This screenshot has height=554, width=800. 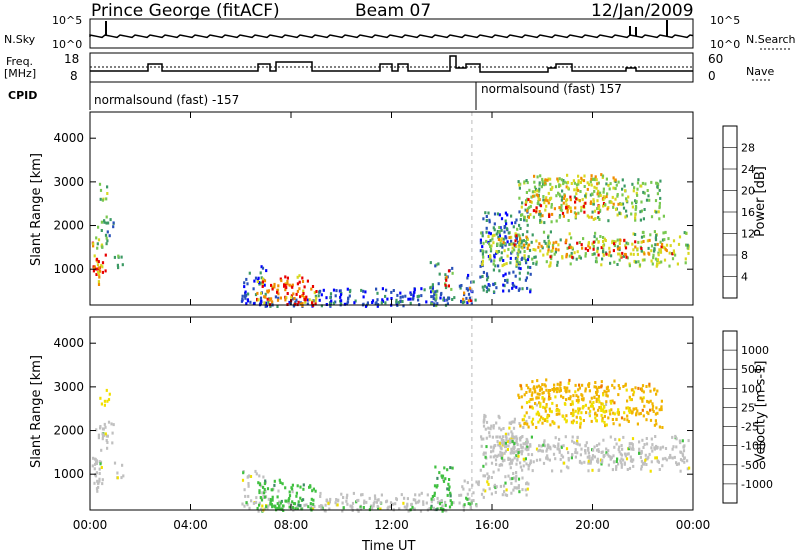 I want to click on colorbar-tick-label: 1000, so click(x=755, y=350).